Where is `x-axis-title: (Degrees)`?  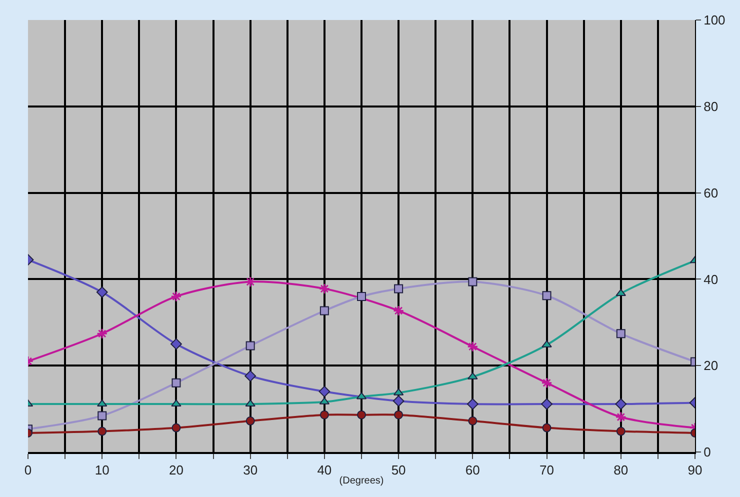
x-axis-title: (Degrees) is located at coordinates (361, 481).